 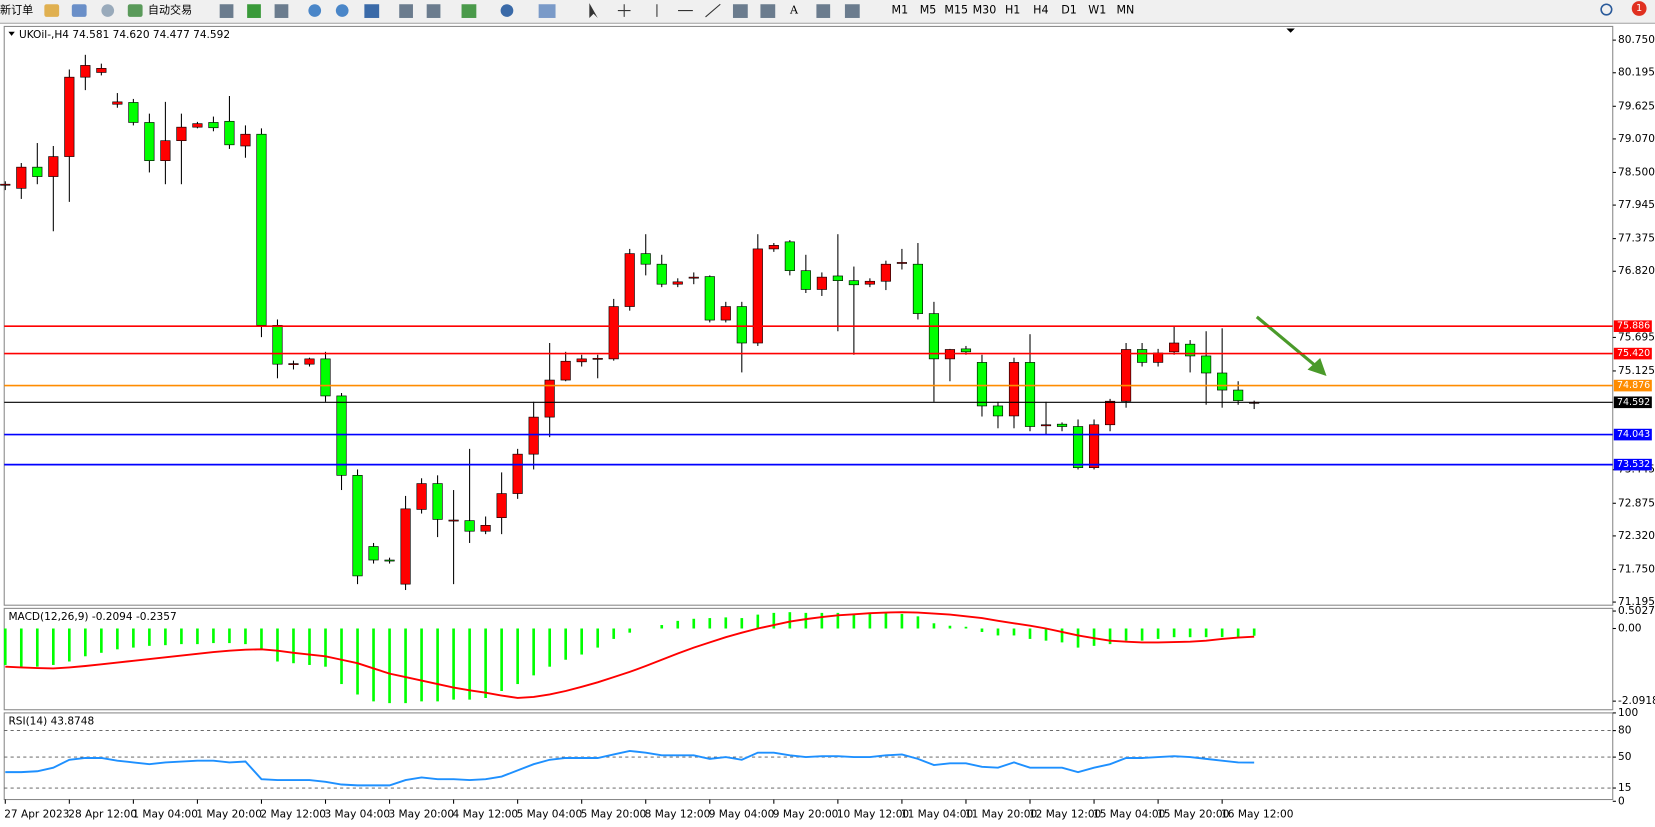 What do you see at coordinates (1636, 73) in the screenshot?
I see `y-tick-label: 80.195` at bounding box center [1636, 73].